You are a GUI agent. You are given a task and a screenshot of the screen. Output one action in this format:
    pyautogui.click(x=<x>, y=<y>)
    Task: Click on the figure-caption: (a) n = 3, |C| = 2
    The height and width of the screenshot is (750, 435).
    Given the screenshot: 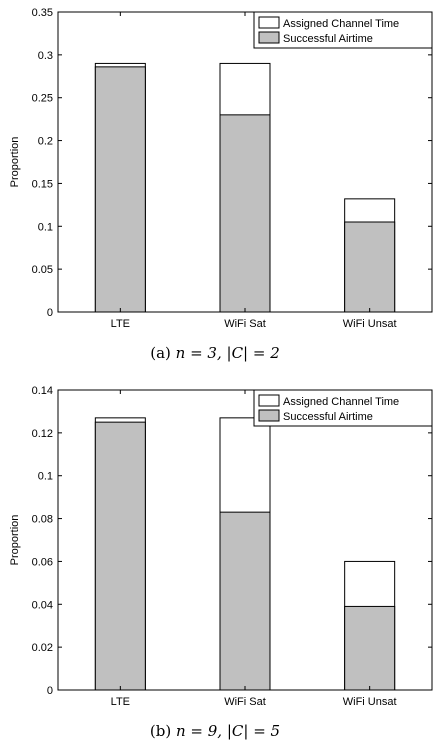 What is the action you would take?
    pyautogui.click(x=215, y=353)
    